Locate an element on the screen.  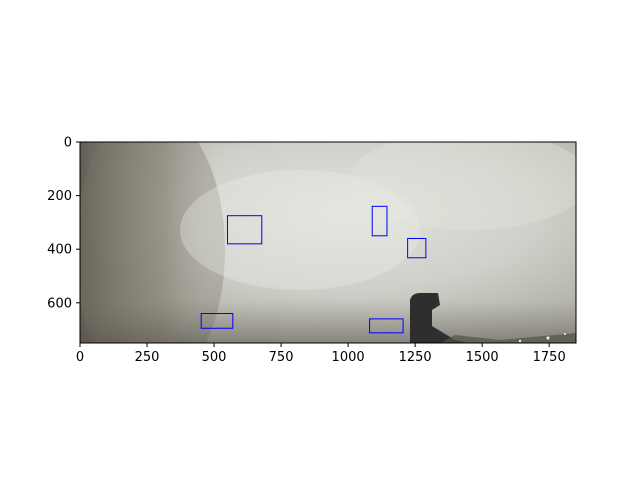
x-tick-label: 500 is located at coordinates (214, 357).